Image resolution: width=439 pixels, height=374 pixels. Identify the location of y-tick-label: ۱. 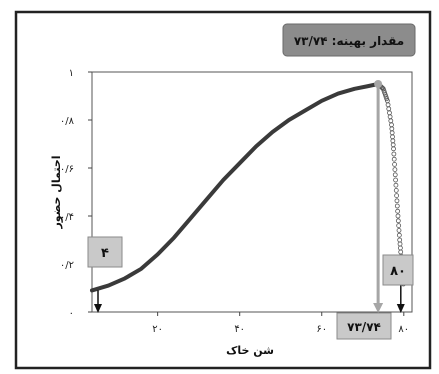
(71, 73).